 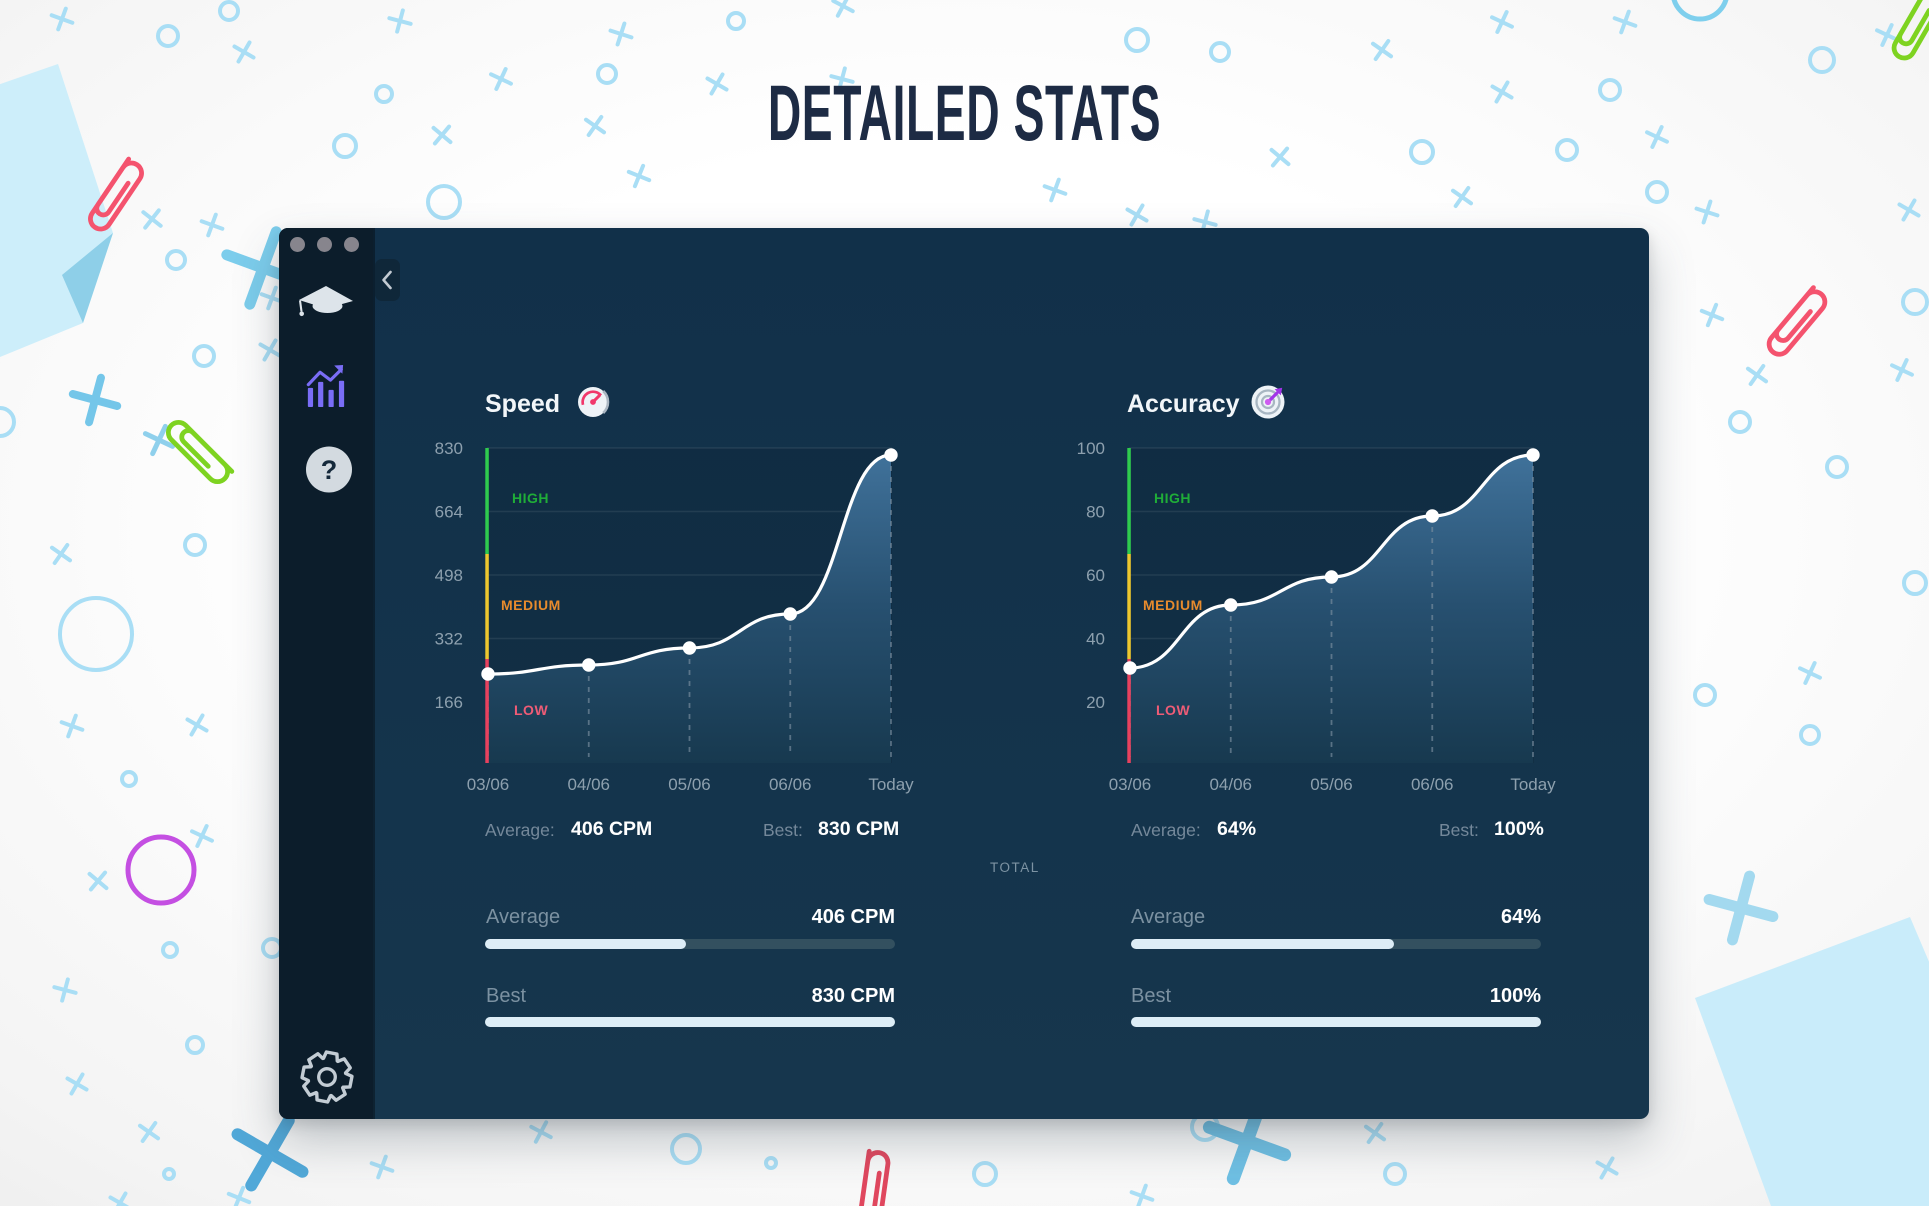 What do you see at coordinates (1095, 575) in the screenshot?
I see `svg-text: 60` at bounding box center [1095, 575].